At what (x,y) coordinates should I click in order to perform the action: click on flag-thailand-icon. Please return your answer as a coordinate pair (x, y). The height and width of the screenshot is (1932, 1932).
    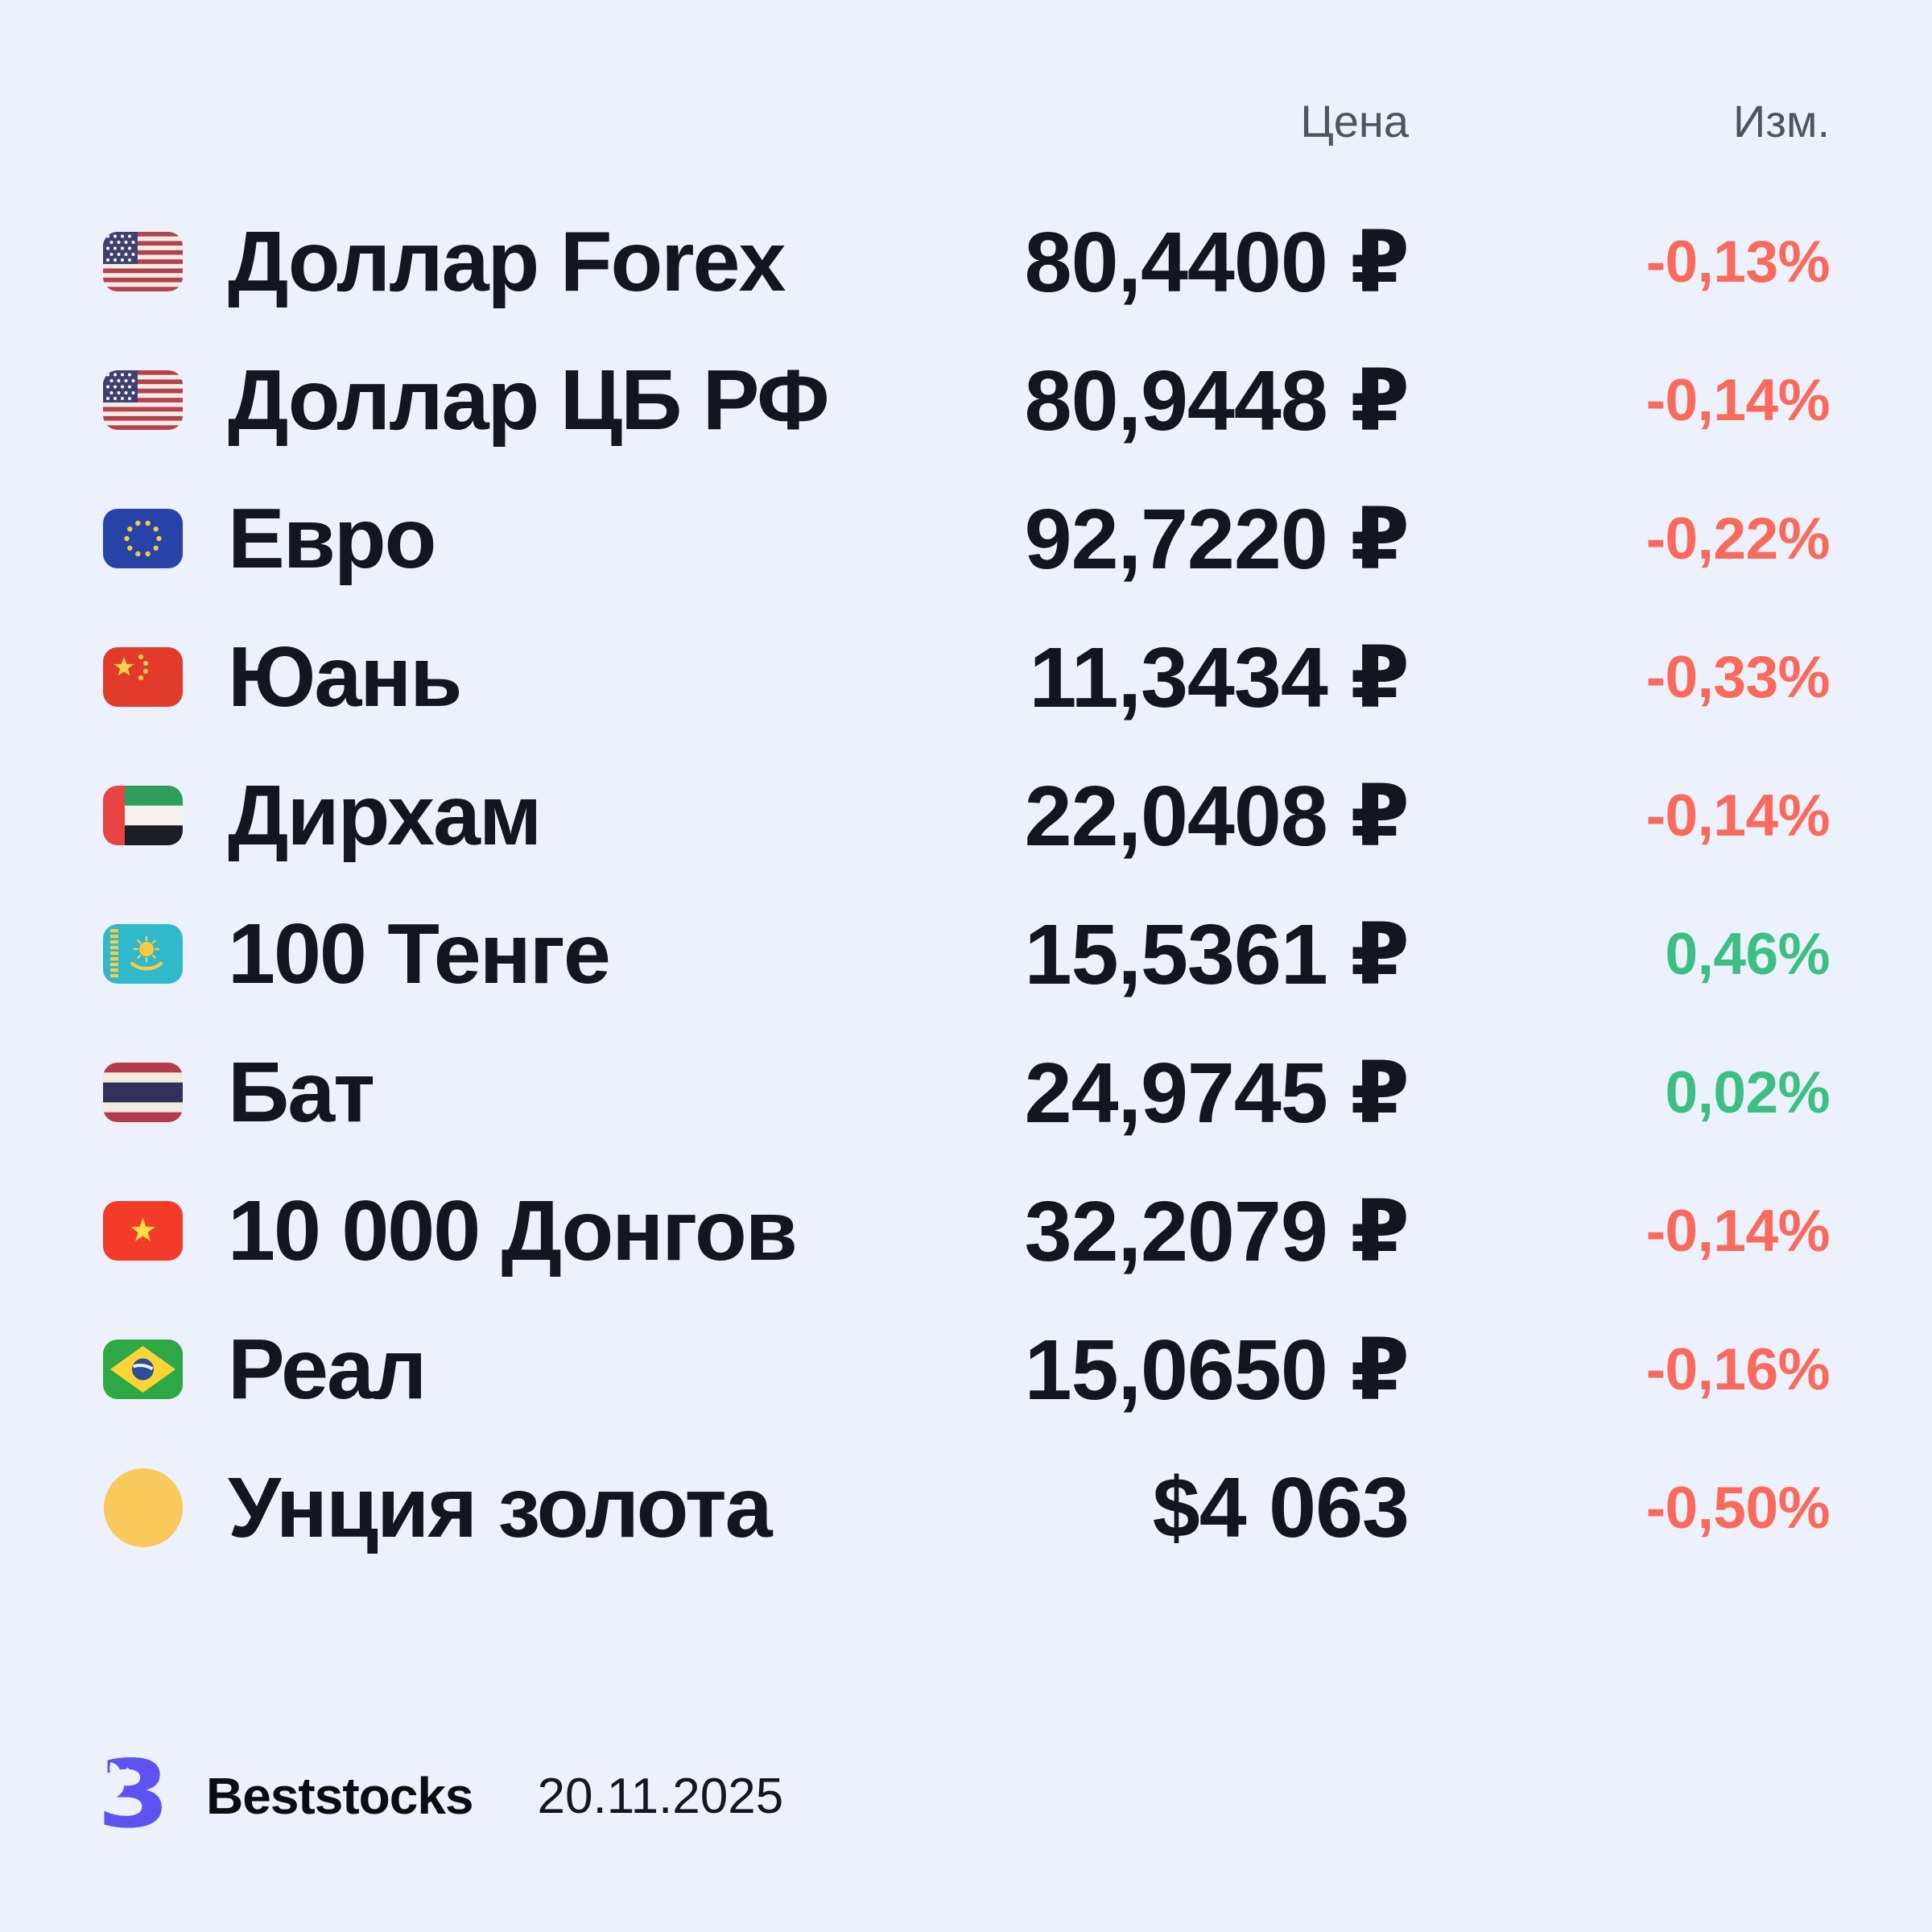
    Looking at the image, I should click on (143, 1092).